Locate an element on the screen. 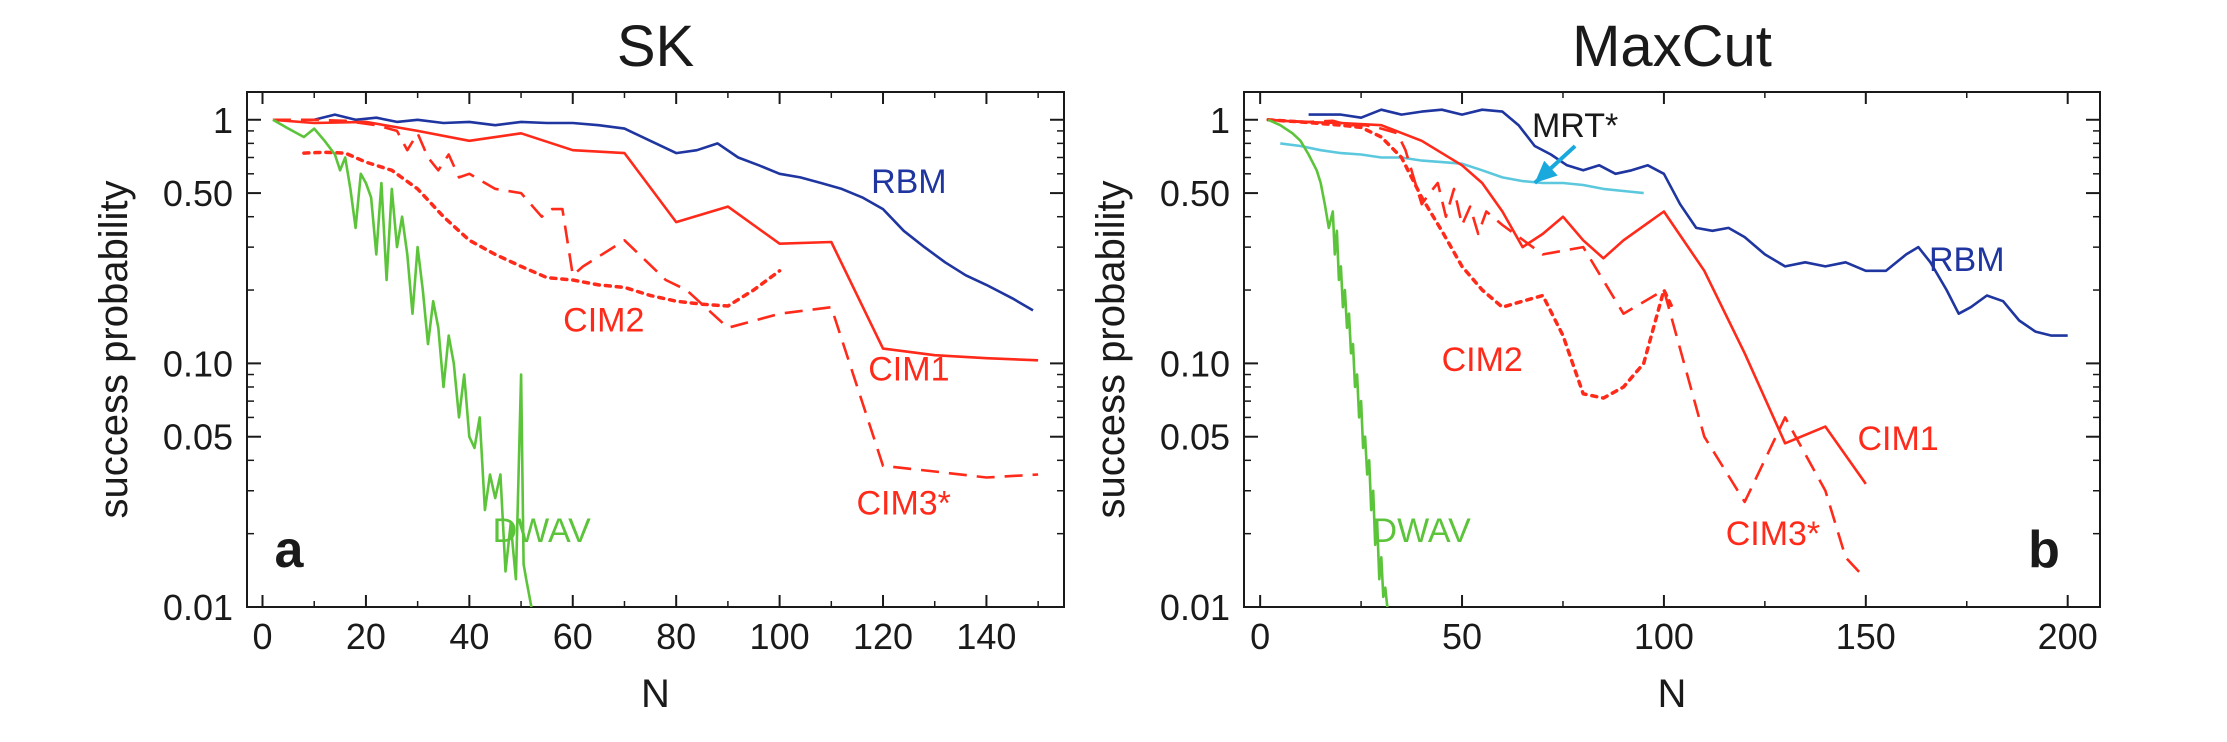 This screenshot has width=2227, height=742. x-tick-label: 40 is located at coordinates (469, 636).